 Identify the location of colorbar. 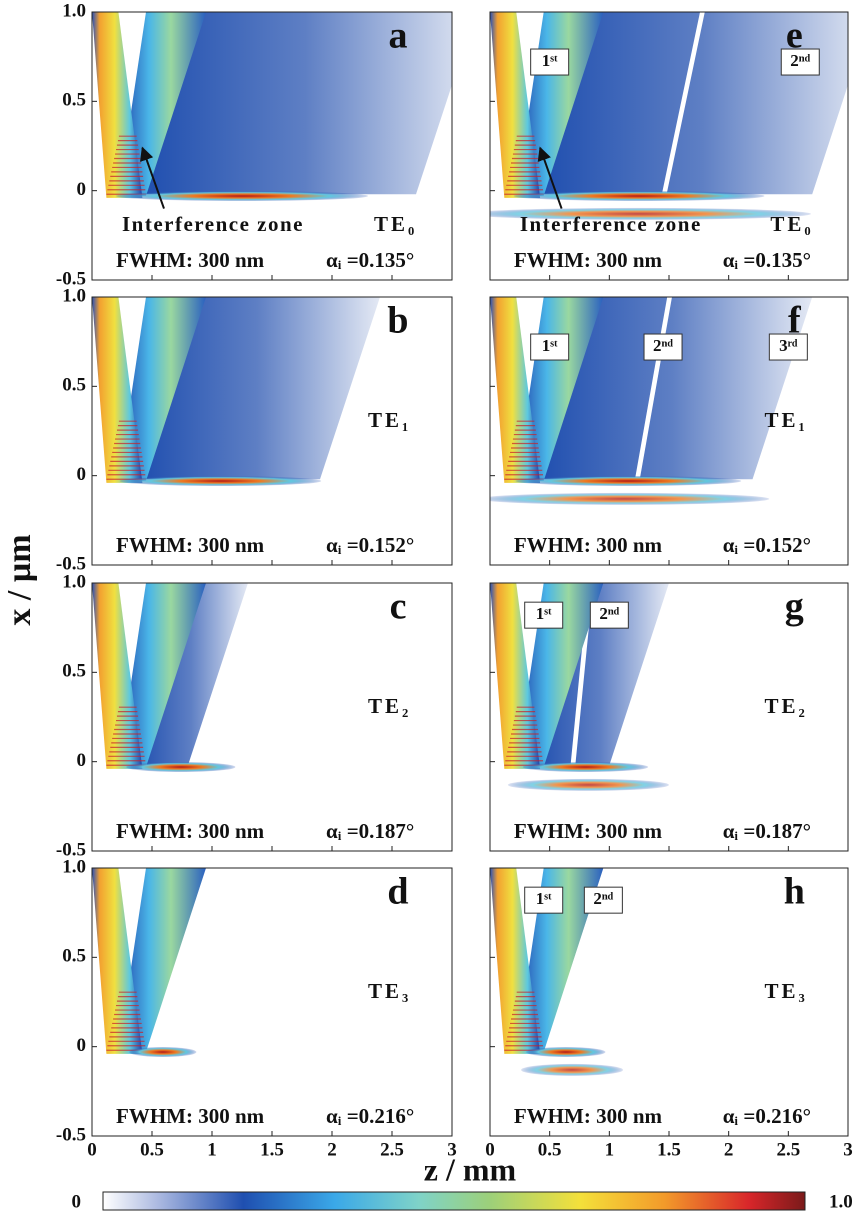
(454, 1201).